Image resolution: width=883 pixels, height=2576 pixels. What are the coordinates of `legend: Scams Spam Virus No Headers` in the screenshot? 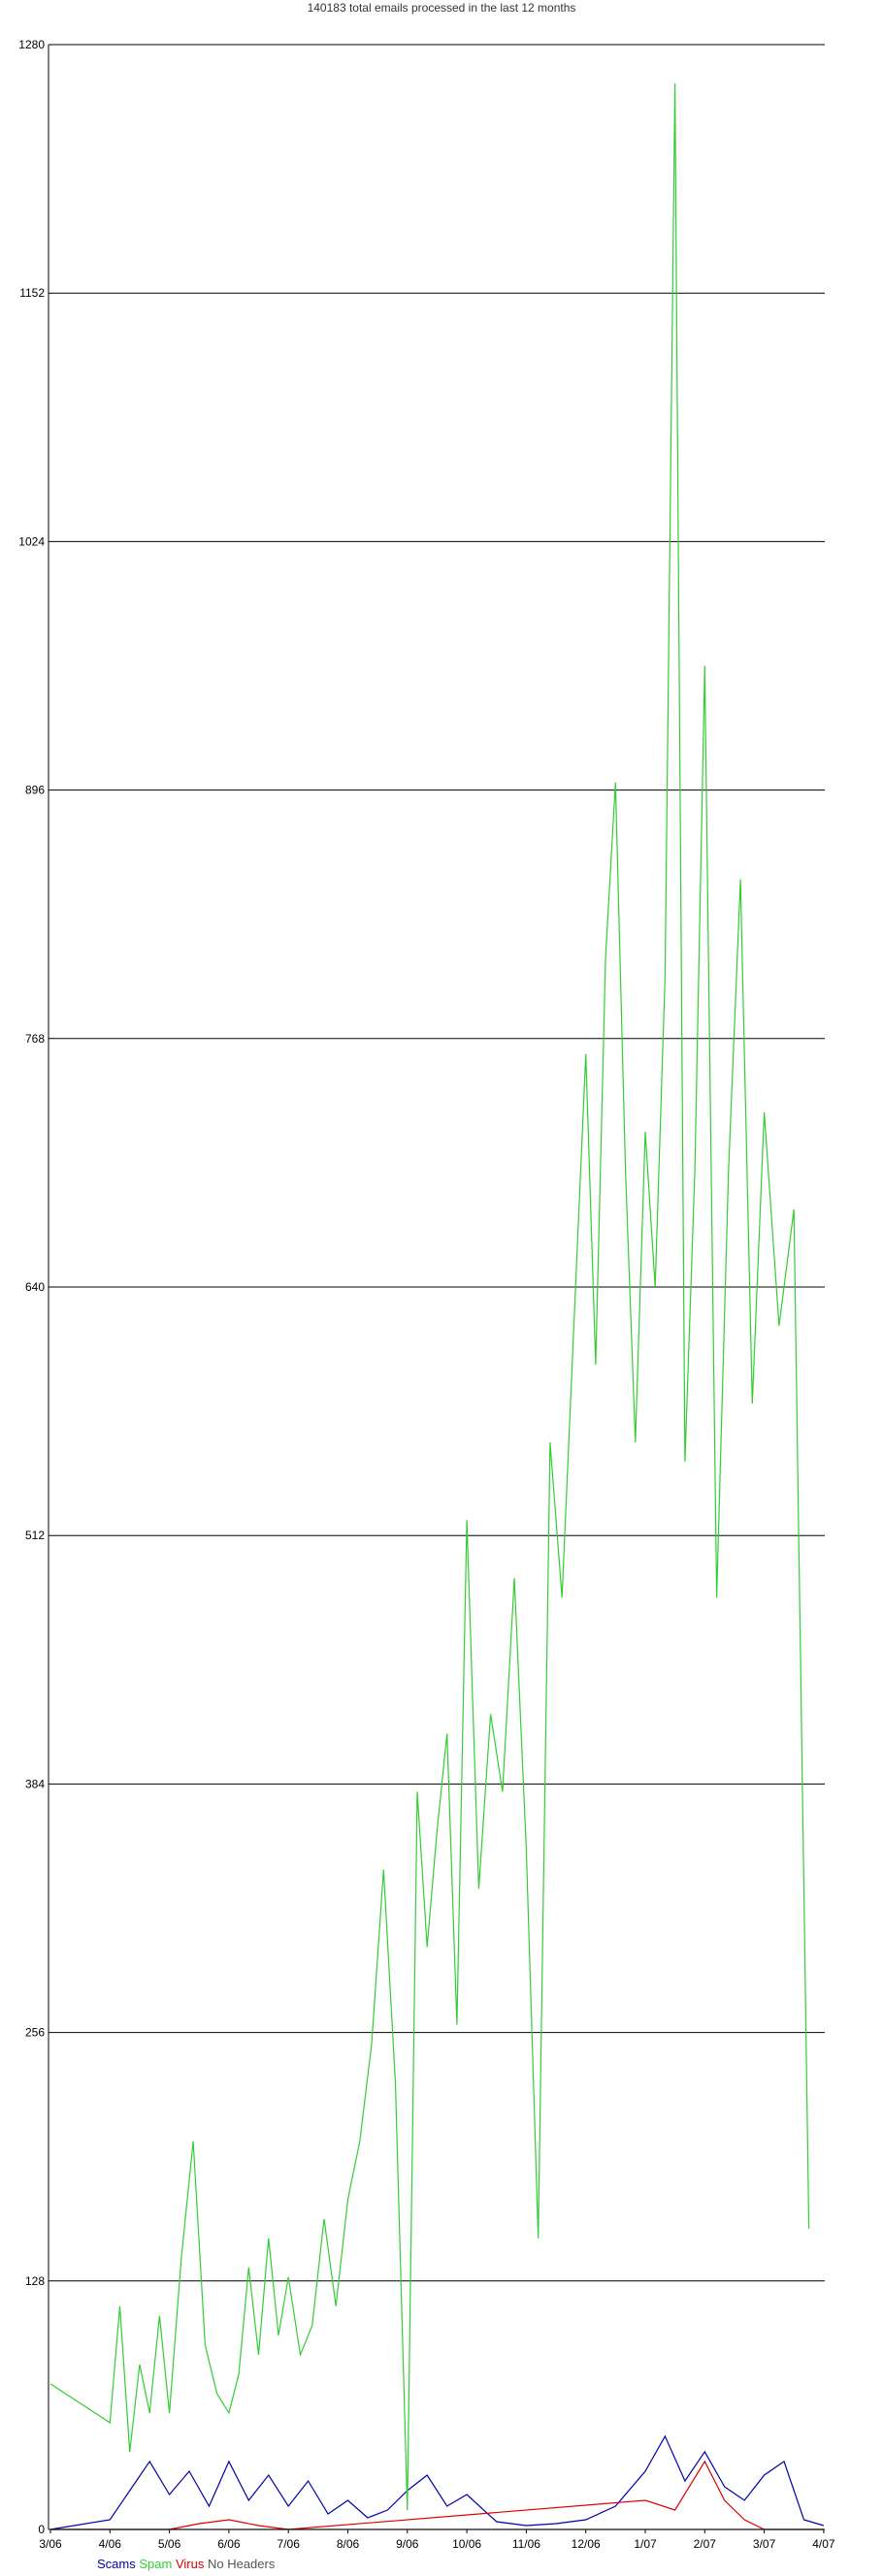 It's located at (186, 2564).